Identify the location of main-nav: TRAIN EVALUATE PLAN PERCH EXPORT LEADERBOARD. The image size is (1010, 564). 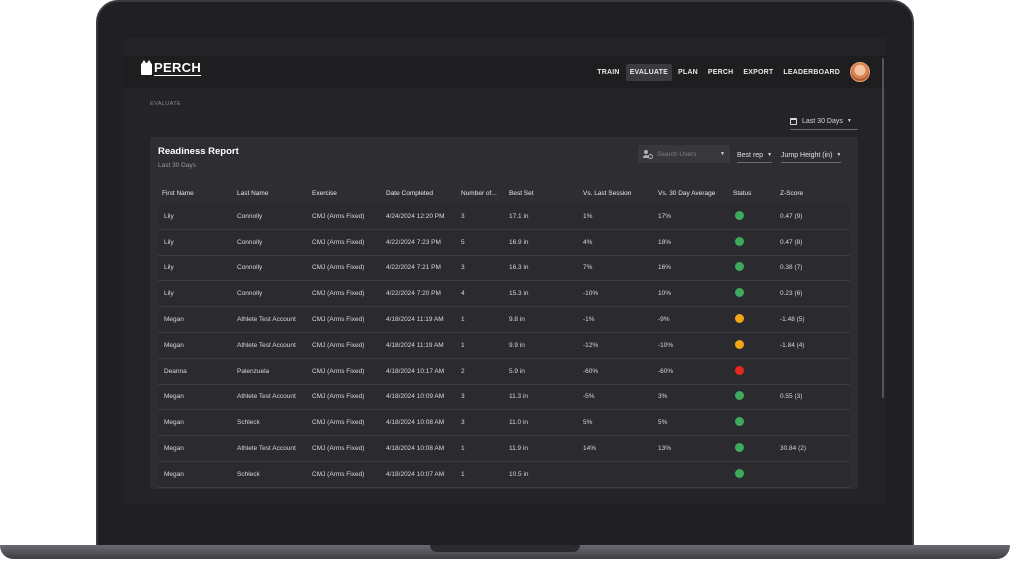
(731, 72).